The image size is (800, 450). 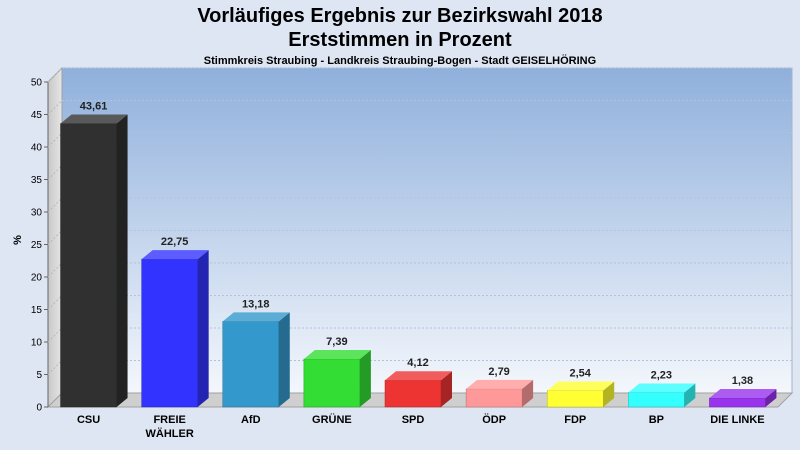 What do you see at coordinates (37, 278) in the screenshot?
I see `y-tick-label: 20` at bounding box center [37, 278].